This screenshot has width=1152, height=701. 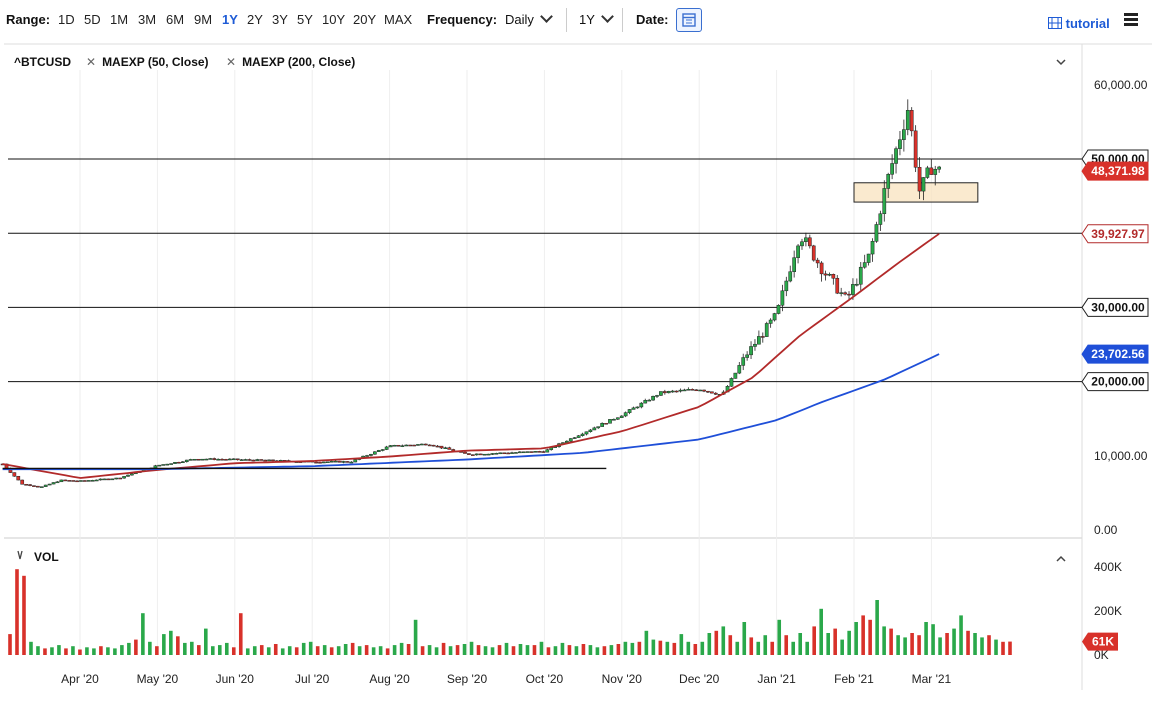 What do you see at coordinates (398, 19) in the screenshot?
I see `range-max-button: MAX` at bounding box center [398, 19].